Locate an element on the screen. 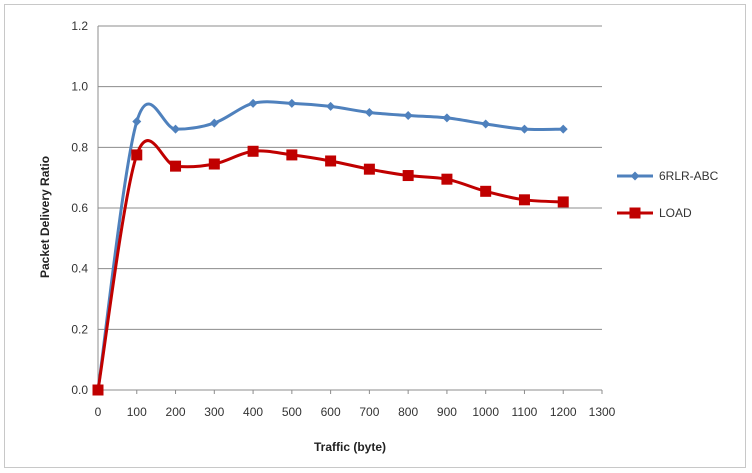  legend-entry: 6RLR-ABC is located at coordinates (668, 176).